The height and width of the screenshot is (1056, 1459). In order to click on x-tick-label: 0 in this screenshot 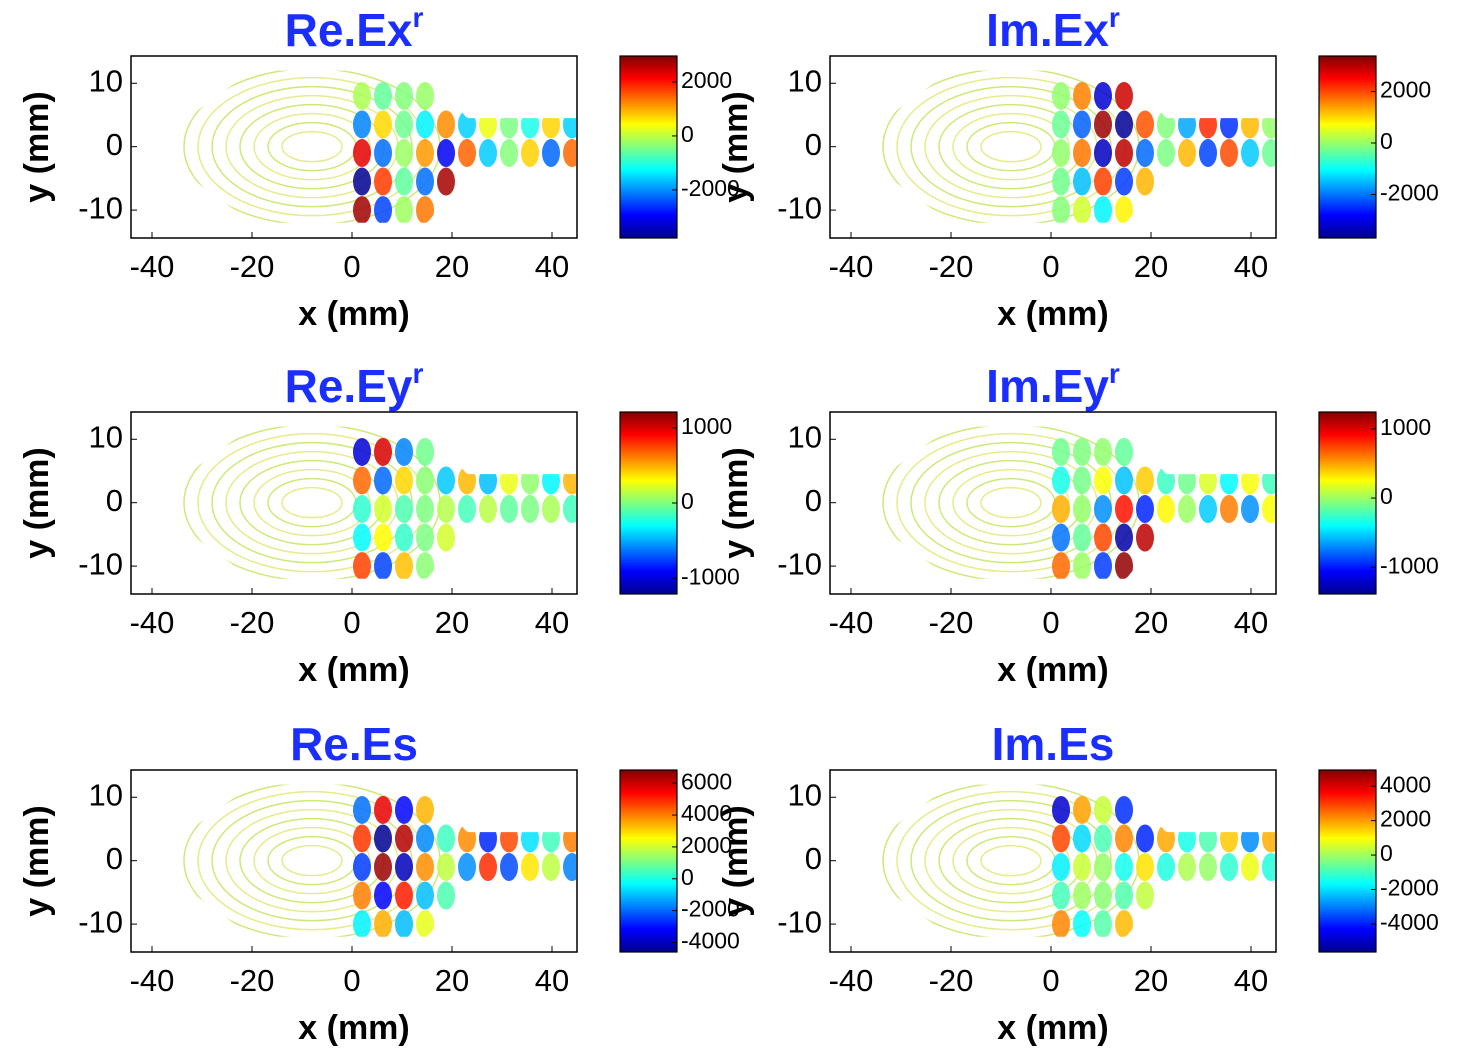, I will do `click(1050, 622)`.